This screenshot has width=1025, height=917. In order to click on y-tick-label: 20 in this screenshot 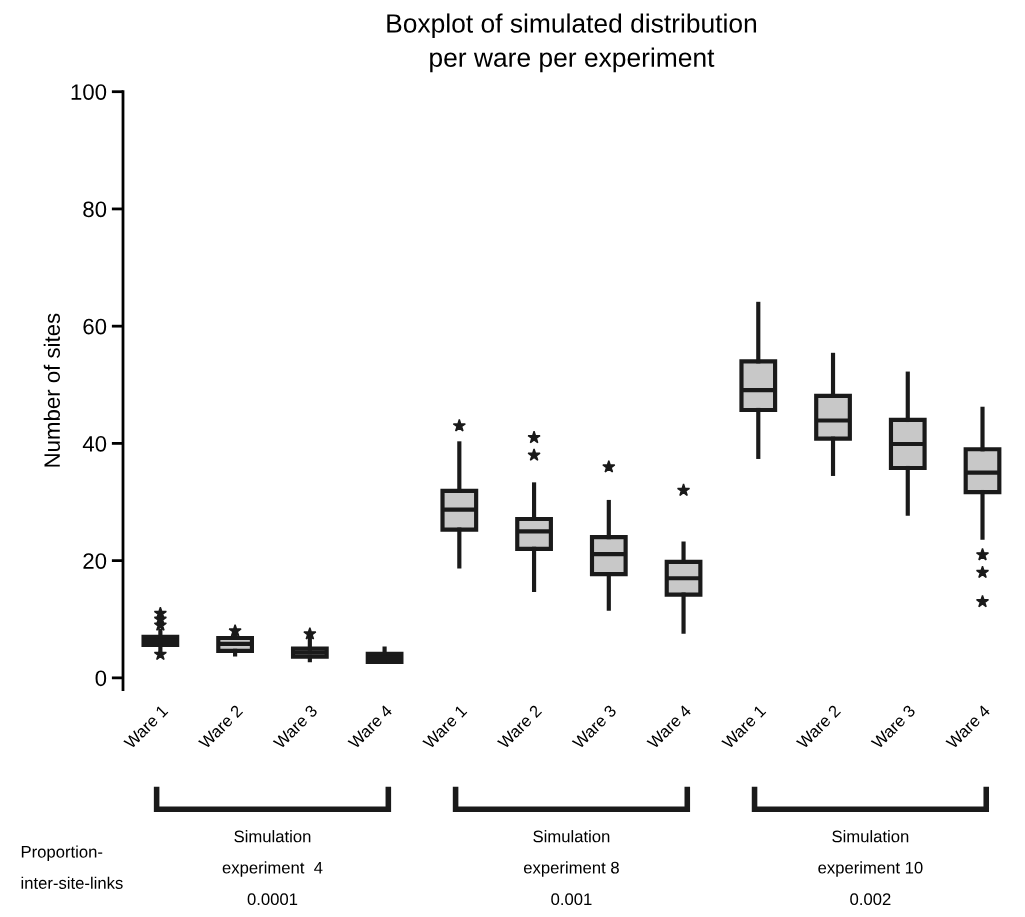, I will do `click(95, 561)`.